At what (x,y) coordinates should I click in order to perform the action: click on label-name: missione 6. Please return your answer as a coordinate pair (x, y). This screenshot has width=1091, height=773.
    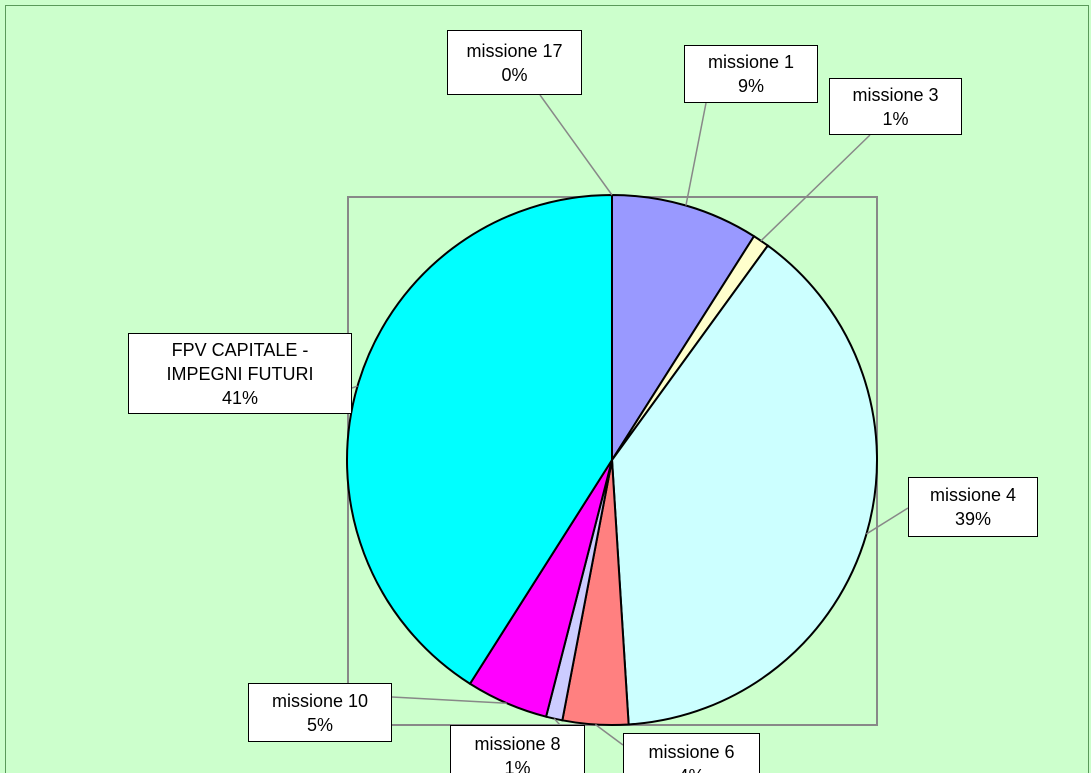
    Looking at the image, I should click on (691, 752).